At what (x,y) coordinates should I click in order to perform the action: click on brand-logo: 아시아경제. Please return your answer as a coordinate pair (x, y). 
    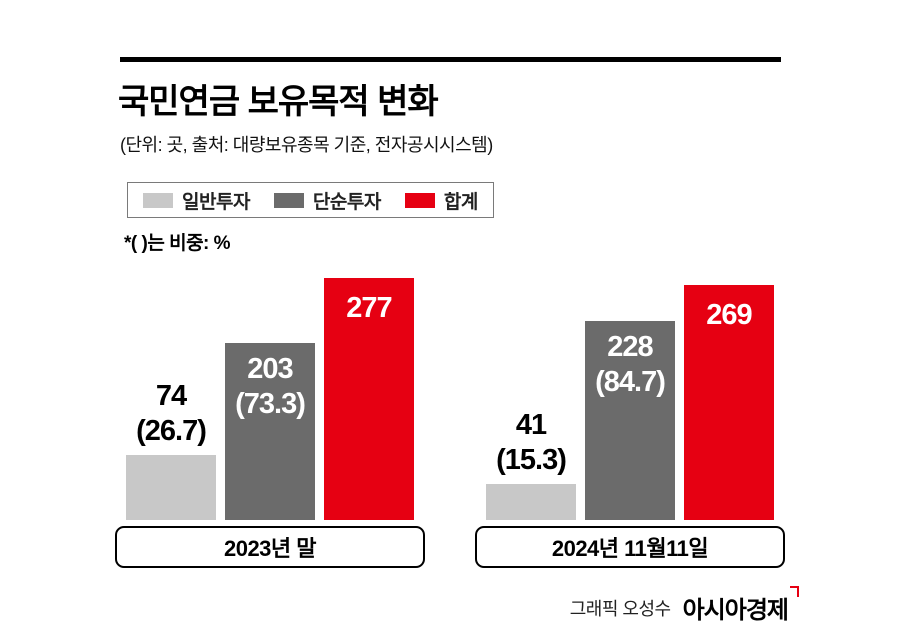
    Looking at the image, I should click on (740, 605).